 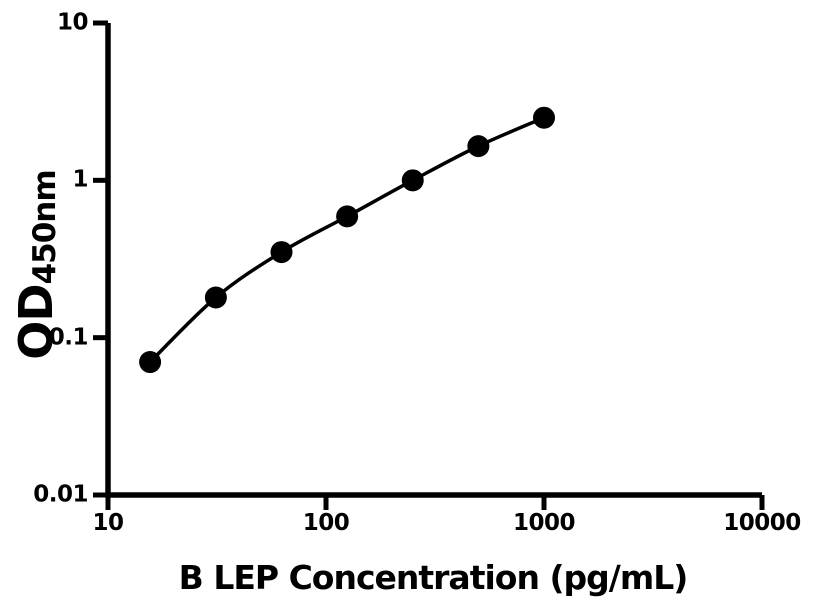 What do you see at coordinates (762, 523) in the screenshot?
I see `x-tick-label: 10000` at bounding box center [762, 523].